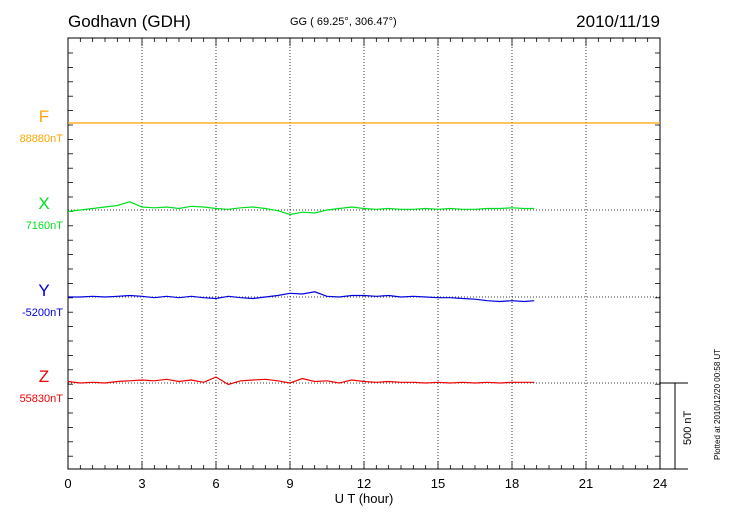 The width and height of the screenshot is (730, 520). Describe the element at coordinates (301, 381) in the screenshot. I see `series-line-Z` at that location.